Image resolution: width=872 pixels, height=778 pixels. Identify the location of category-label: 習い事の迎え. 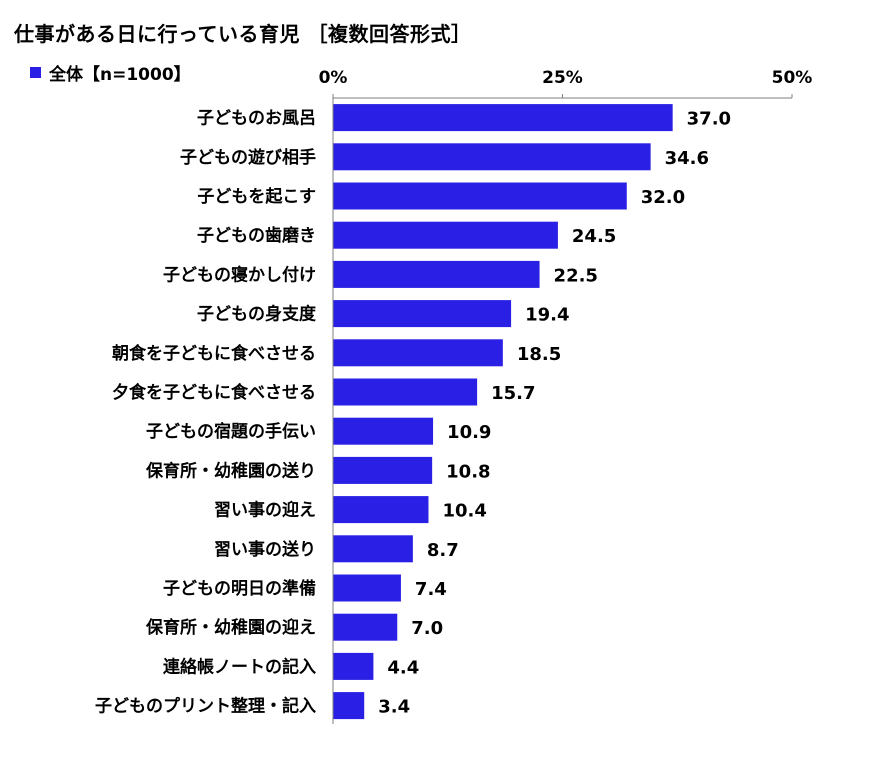
(265, 510).